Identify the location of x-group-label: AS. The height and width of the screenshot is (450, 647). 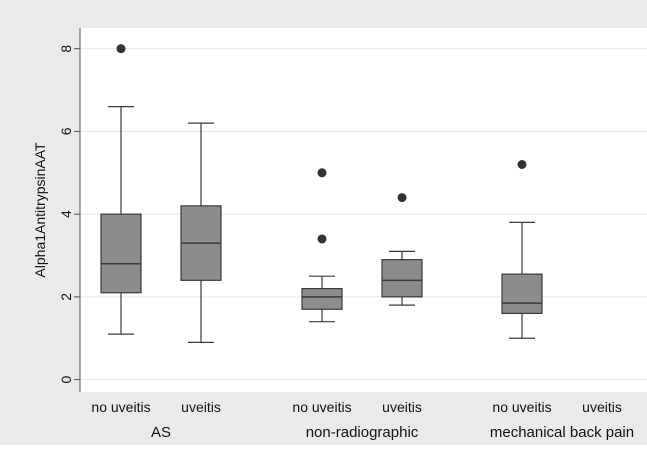
(161, 432).